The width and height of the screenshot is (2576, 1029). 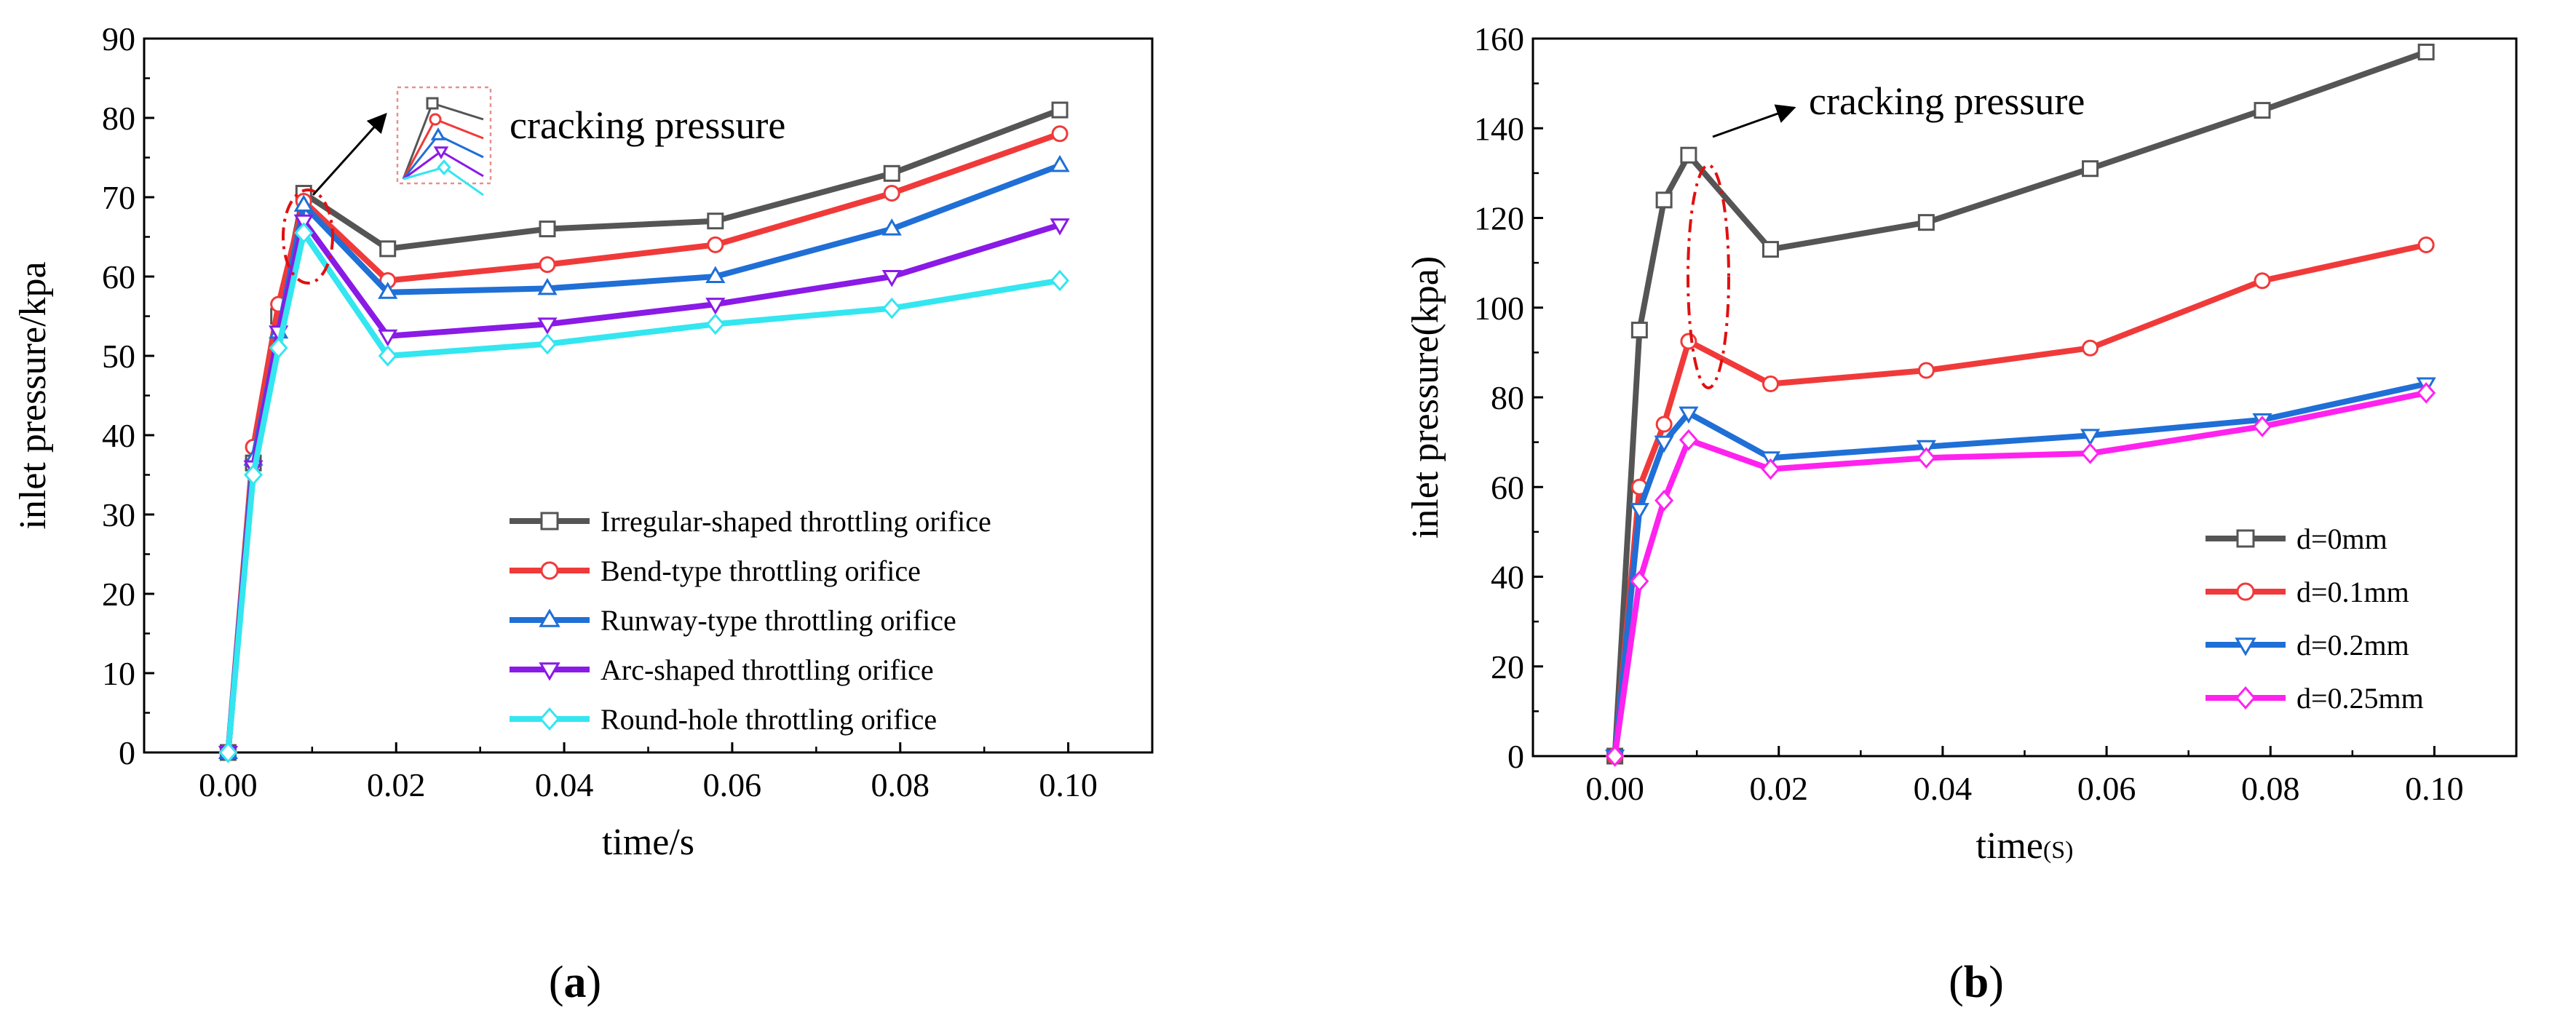 What do you see at coordinates (228, 784) in the screenshot?
I see `x-tick-label: 0.00` at bounding box center [228, 784].